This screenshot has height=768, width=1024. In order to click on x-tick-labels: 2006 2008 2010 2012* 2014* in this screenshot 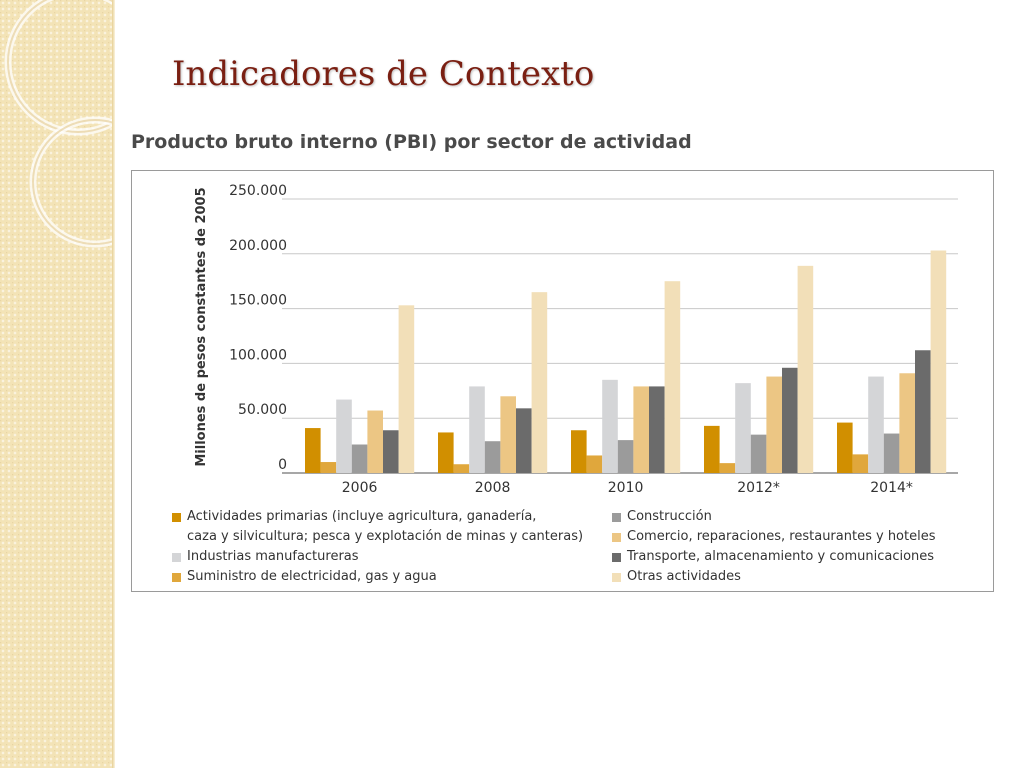, I will do `click(627, 488)`.